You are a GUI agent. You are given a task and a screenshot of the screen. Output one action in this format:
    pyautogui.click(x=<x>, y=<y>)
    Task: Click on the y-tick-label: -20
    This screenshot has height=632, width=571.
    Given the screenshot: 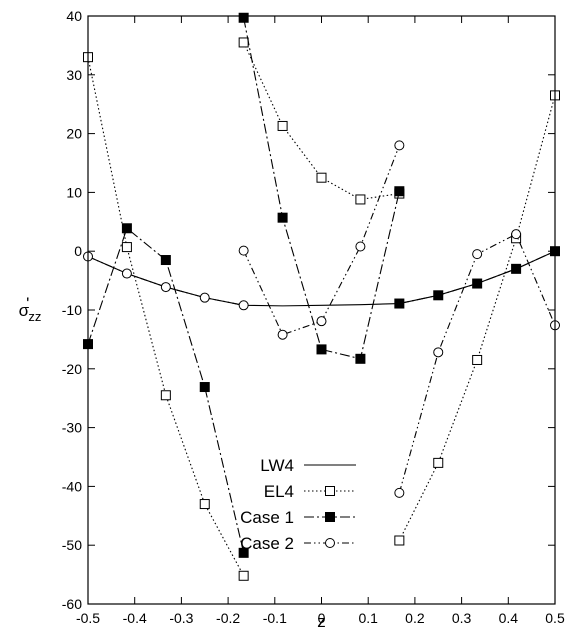 What is the action you would take?
    pyautogui.click(x=72, y=369)
    